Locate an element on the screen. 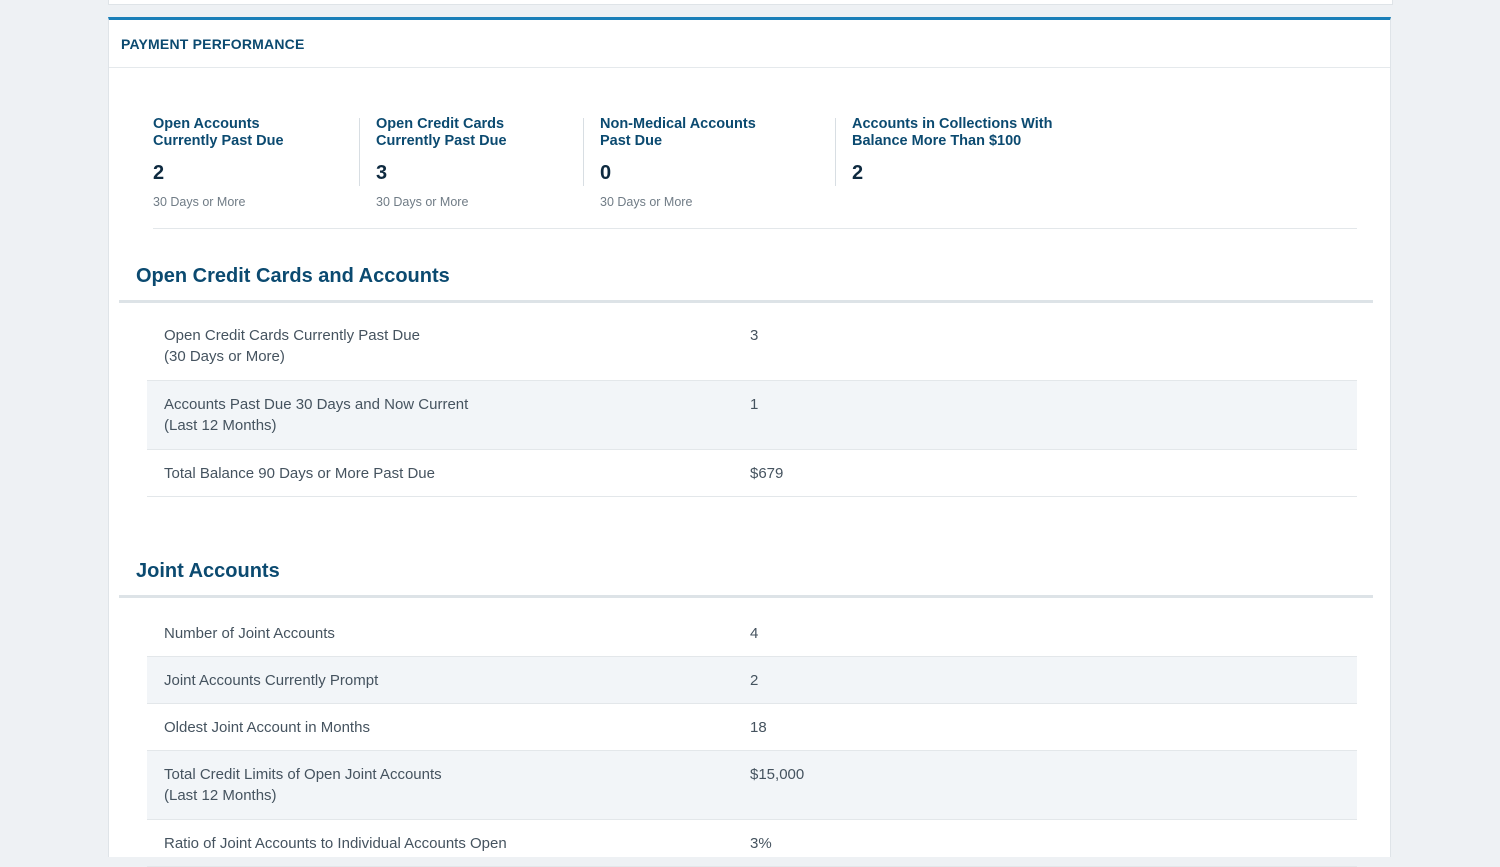  row-value: 4 is located at coordinates (754, 633).